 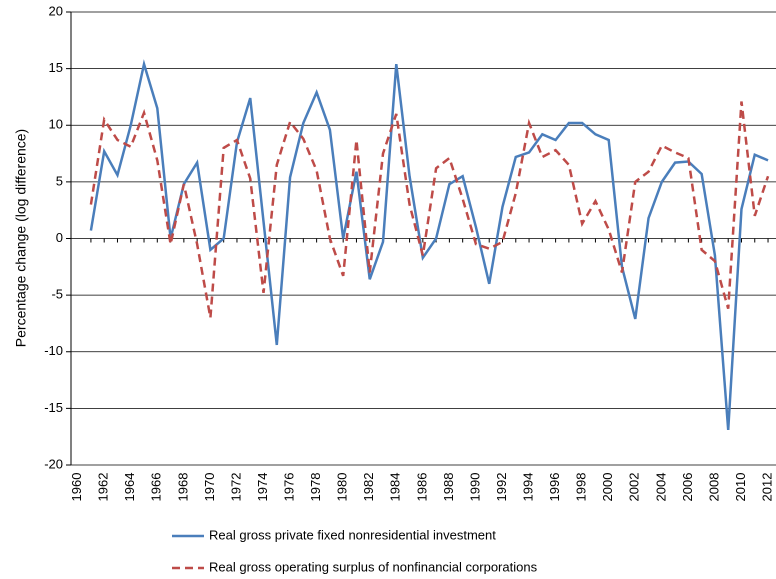 What do you see at coordinates (57, 294) in the screenshot?
I see `y-tick-label: -5` at bounding box center [57, 294].